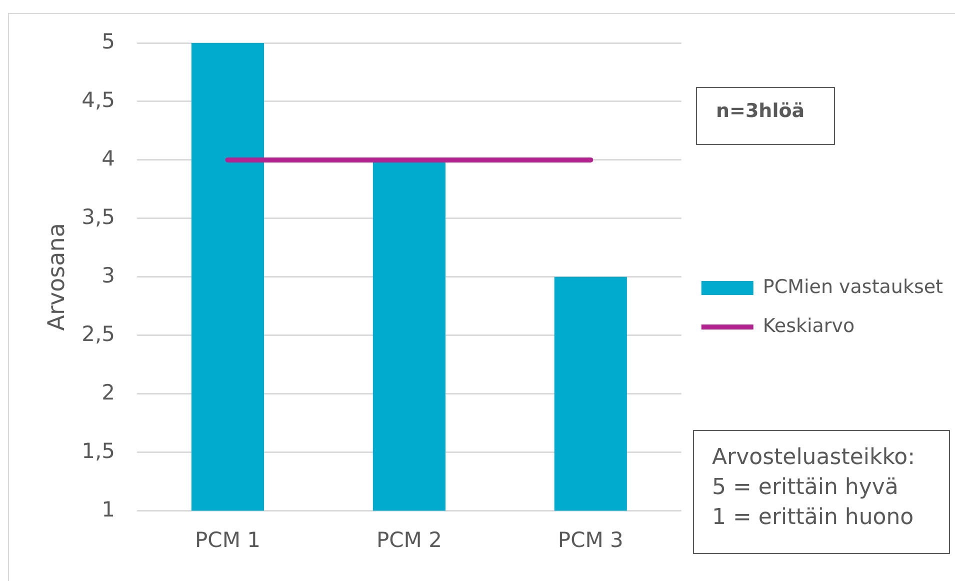 This screenshot has width=955, height=581. Describe the element at coordinates (98, 100) in the screenshot. I see `y-tick-label: 4,5` at that location.